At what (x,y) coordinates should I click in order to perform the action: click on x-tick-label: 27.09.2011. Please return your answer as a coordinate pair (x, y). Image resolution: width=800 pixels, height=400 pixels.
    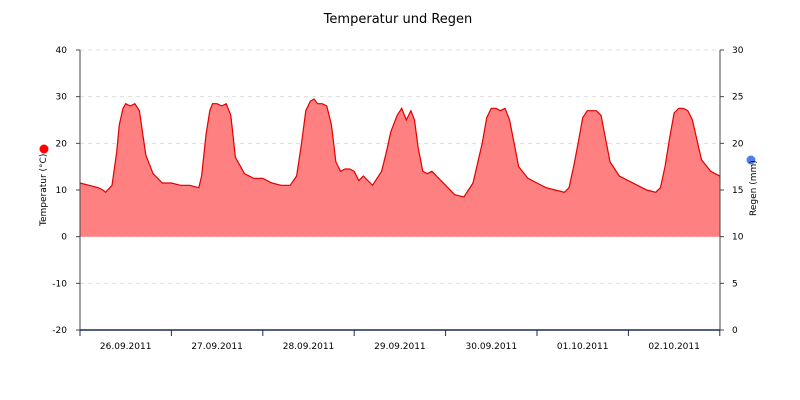
    Looking at the image, I should click on (217, 347).